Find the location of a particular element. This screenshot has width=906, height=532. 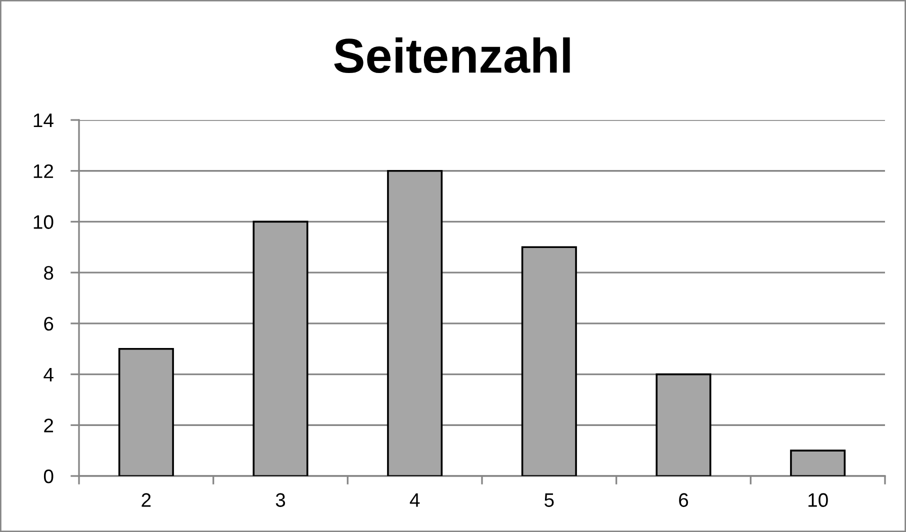

y-tick-label: 6 is located at coordinates (49, 323).